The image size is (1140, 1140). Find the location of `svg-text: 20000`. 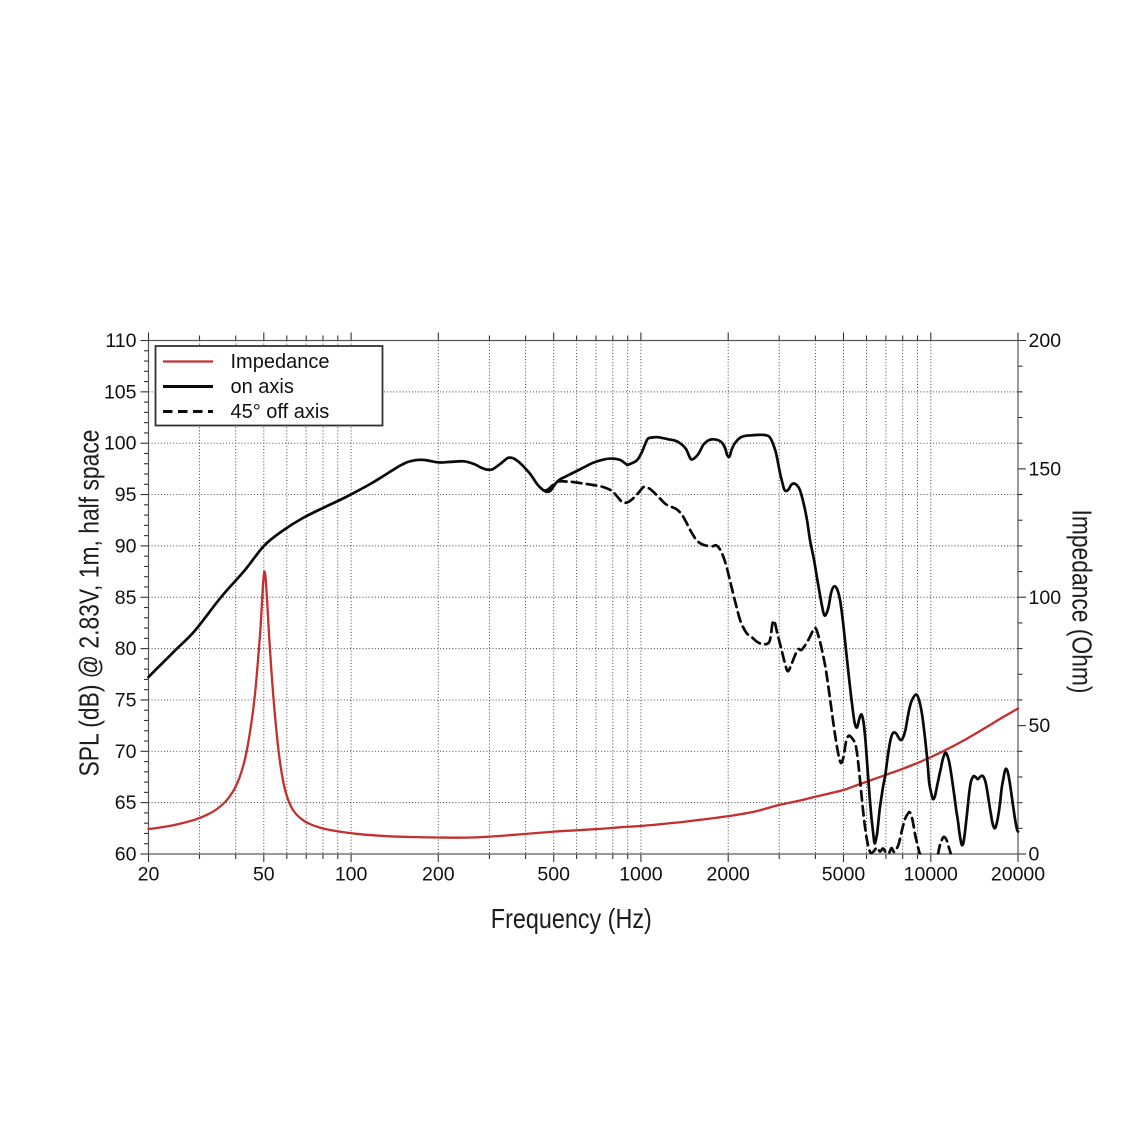

svg-text: 20000 is located at coordinates (1018, 875).